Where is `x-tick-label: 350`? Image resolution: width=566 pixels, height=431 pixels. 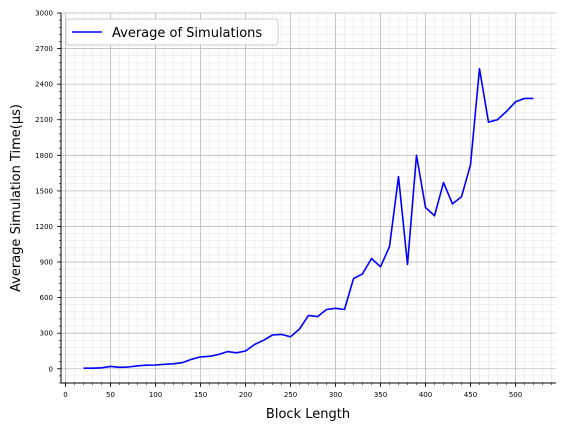 x-tick-label: 350 is located at coordinates (380, 395).